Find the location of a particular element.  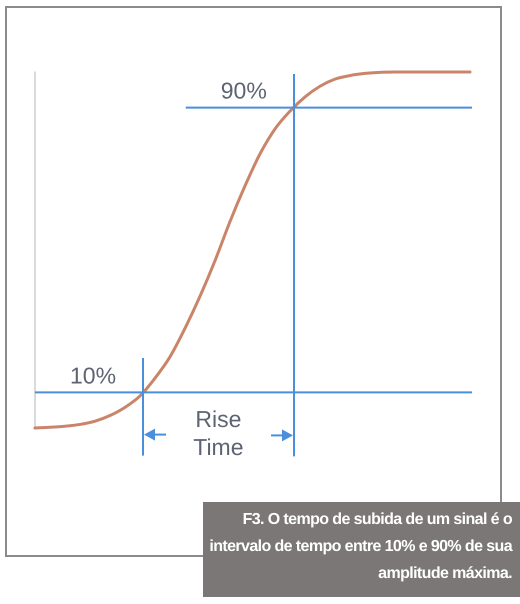

ref-line-label: 90% is located at coordinates (243, 91).